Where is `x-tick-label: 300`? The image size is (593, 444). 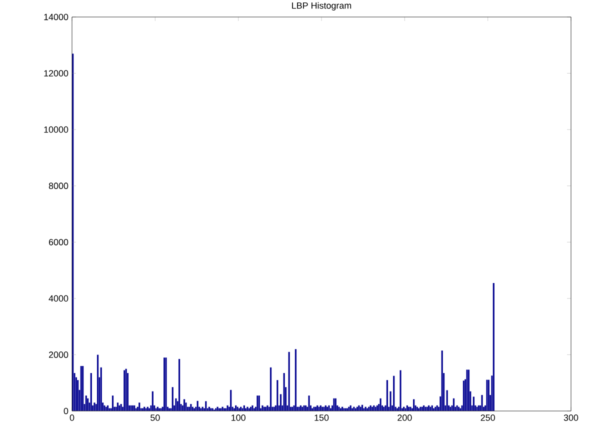 x-tick-label: 300 is located at coordinates (571, 417).